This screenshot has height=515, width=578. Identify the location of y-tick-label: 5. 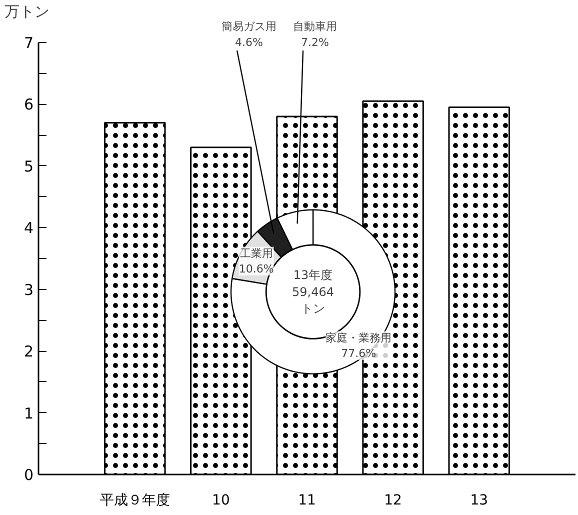
(29, 166).